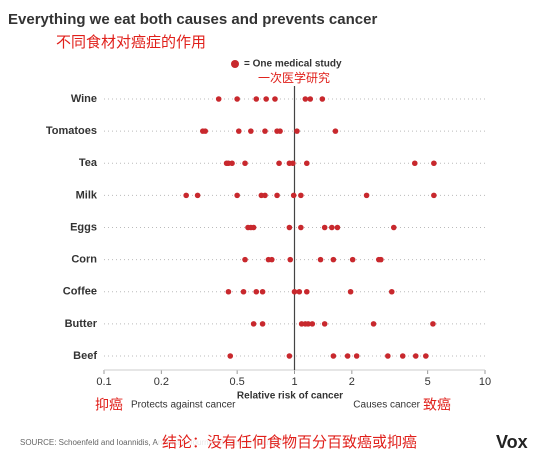 This screenshot has height=460, width=541. What do you see at coordinates (512, 442) in the screenshot?
I see `brand-logo: Vox` at bounding box center [512, 442].